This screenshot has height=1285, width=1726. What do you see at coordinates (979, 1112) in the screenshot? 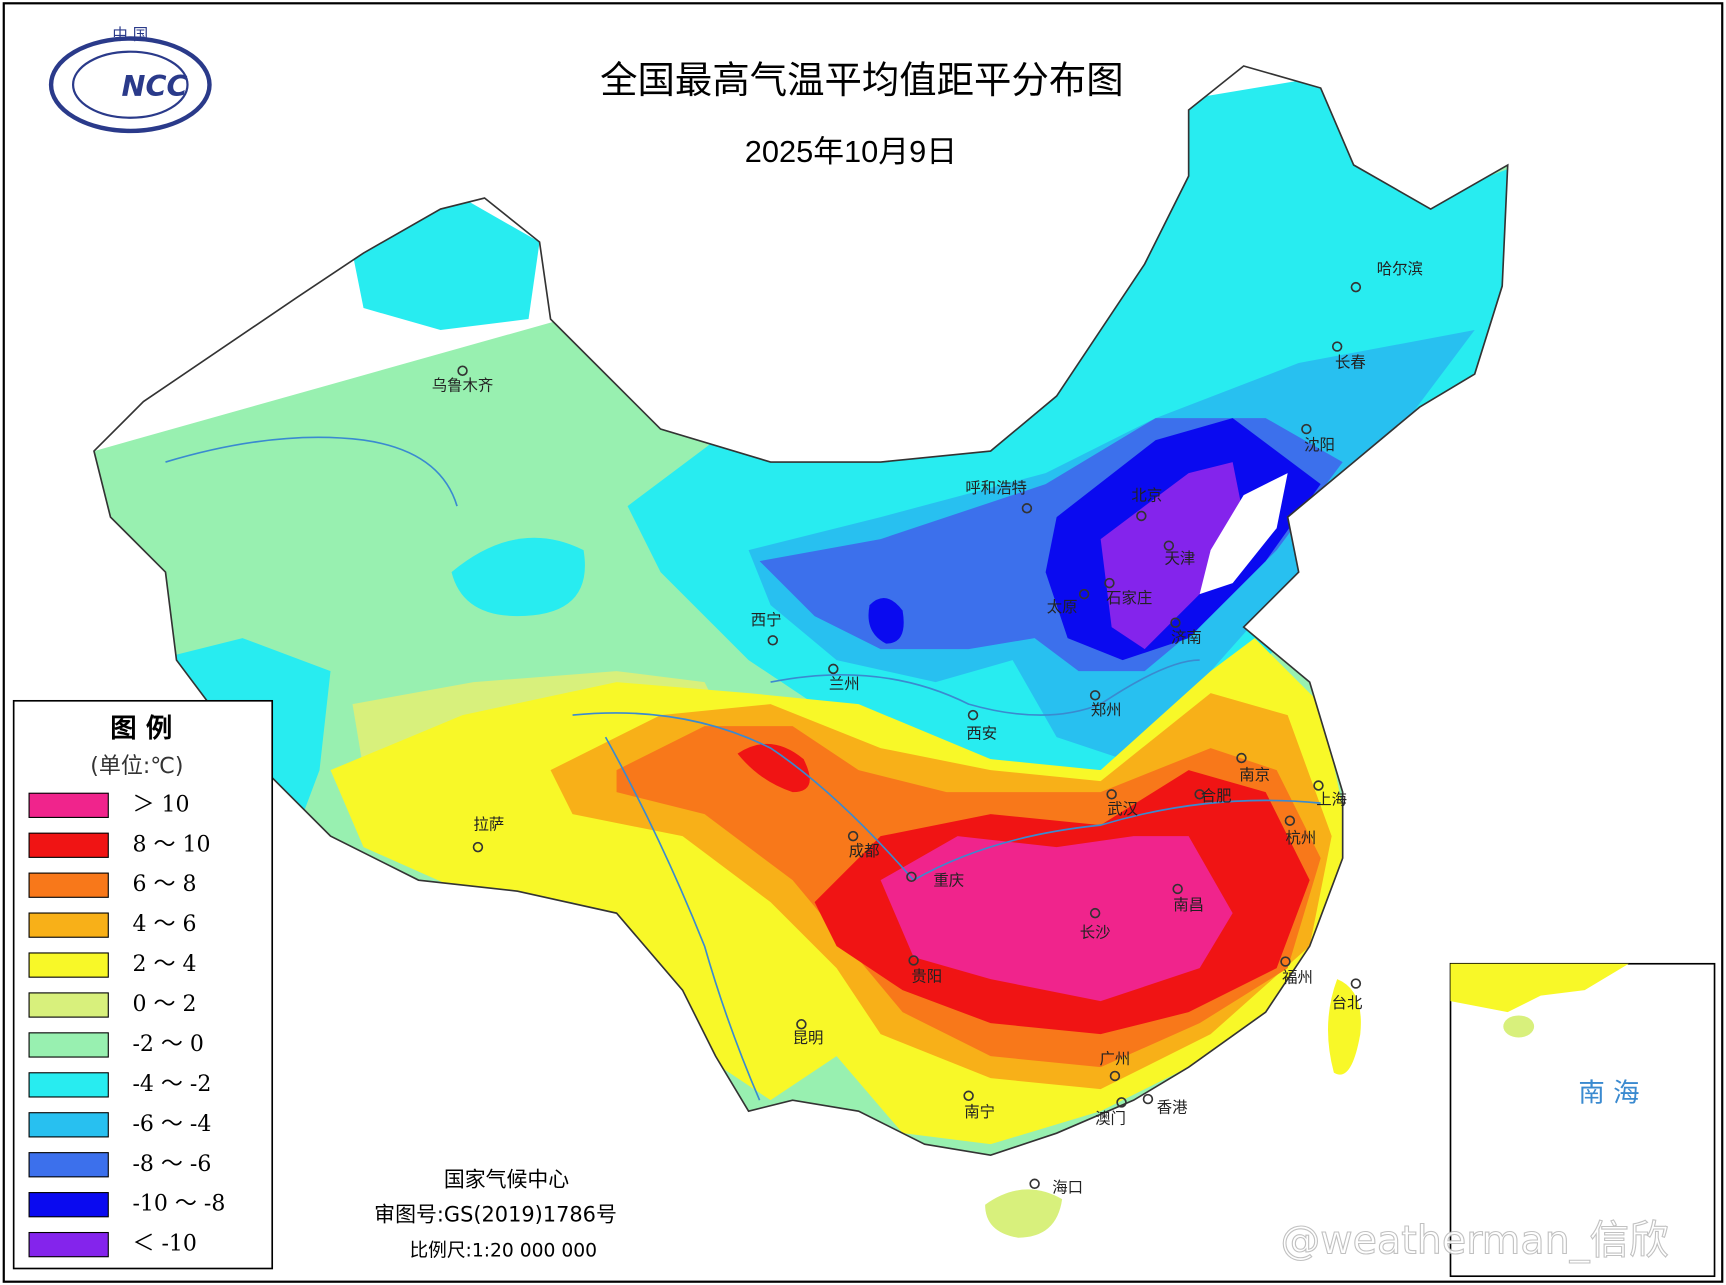
I see `city-label: 南宁` at bounding box center [979, 1112].